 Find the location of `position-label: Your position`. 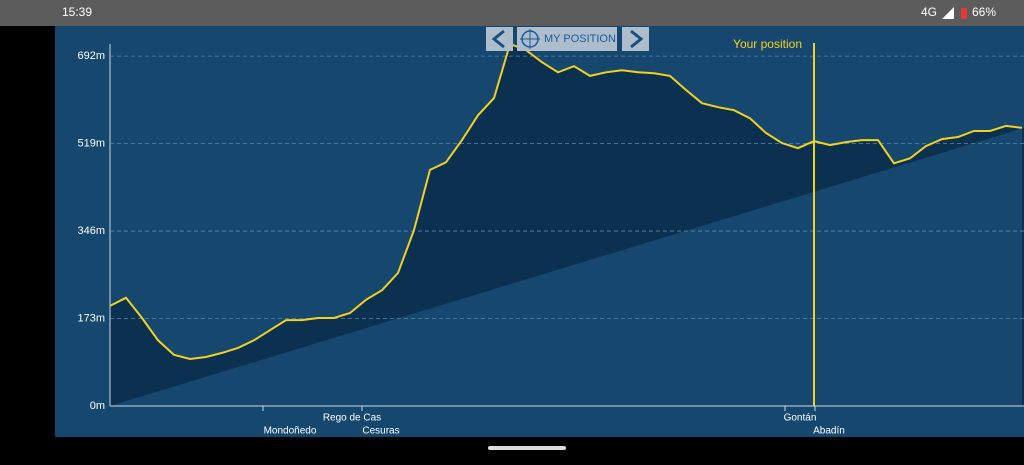

position-label: Your position is located at coordinates (767, 44).